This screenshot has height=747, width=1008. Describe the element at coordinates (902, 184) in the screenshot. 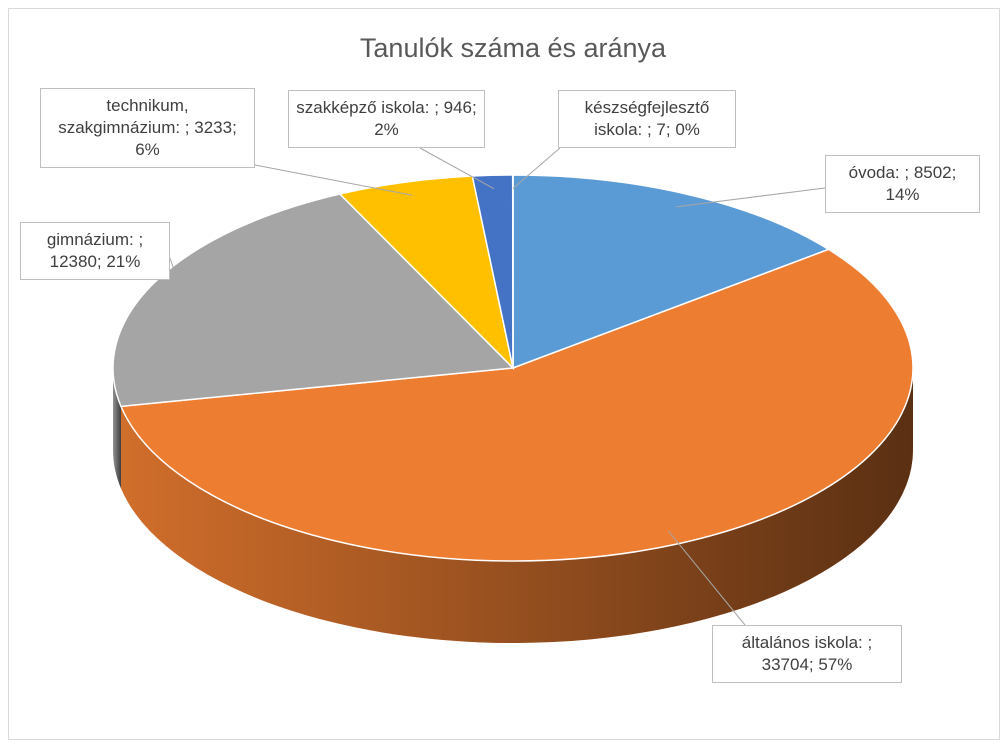

I see `data-label: óvoda: ; 8502; 14%` at that location.